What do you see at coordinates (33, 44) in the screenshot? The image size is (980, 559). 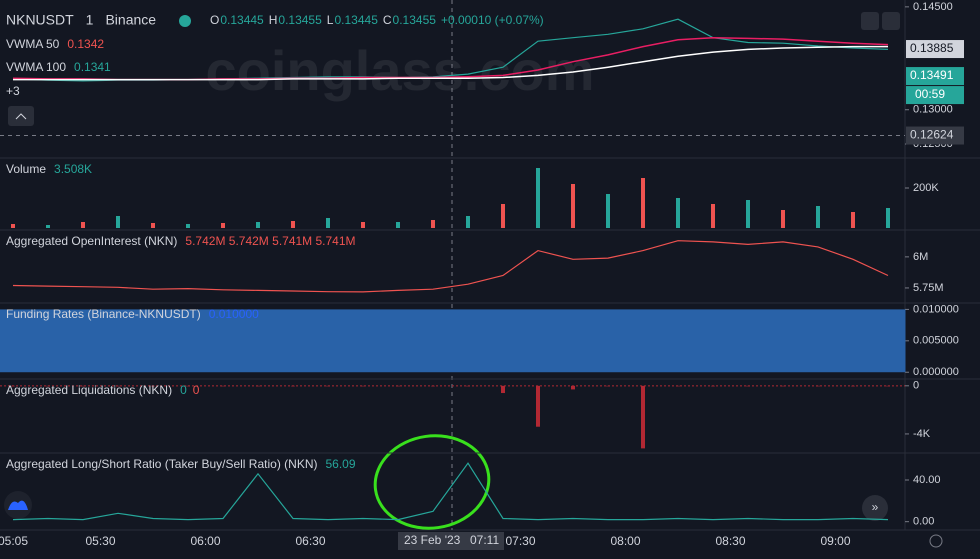 I see `legend-name: VWMA 50` at bounding box center [33, 44].